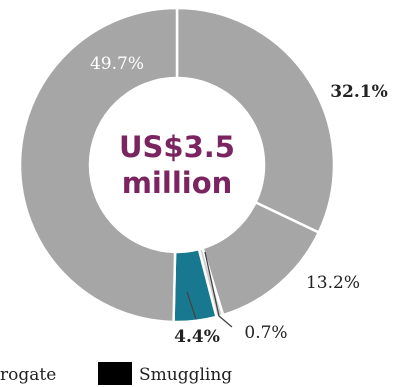  I want to click on legend: rogate Smuggling, so click(116, 373).